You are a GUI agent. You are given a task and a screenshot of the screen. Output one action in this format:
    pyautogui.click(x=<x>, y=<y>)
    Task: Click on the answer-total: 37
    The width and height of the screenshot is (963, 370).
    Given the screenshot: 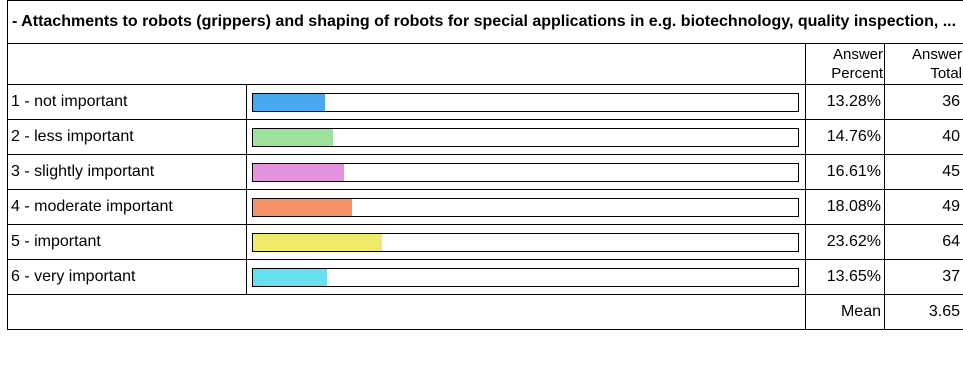 What is the action you would take?
    pyautogui.click(x=924, y=277)
    